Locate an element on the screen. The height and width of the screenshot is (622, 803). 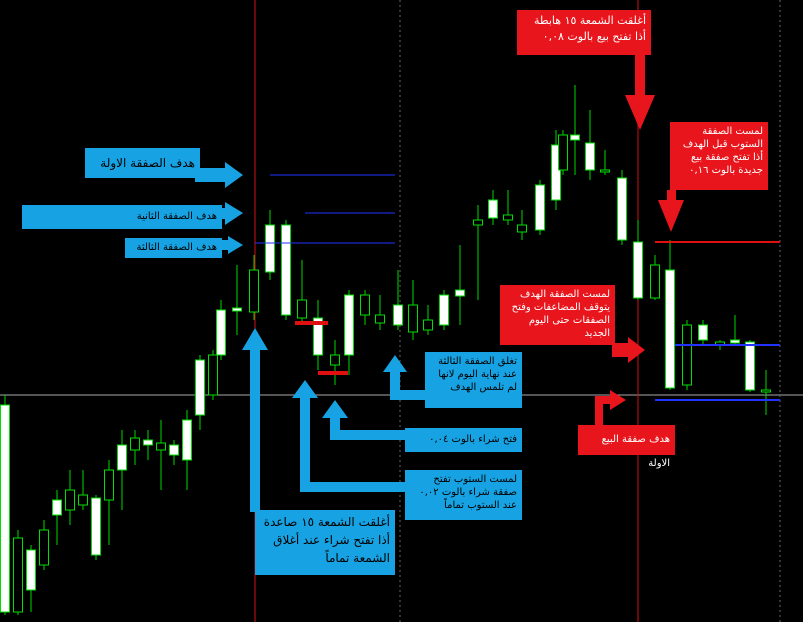
note: هدف الصفقة الثالثة is located at coordinates (173, 248).